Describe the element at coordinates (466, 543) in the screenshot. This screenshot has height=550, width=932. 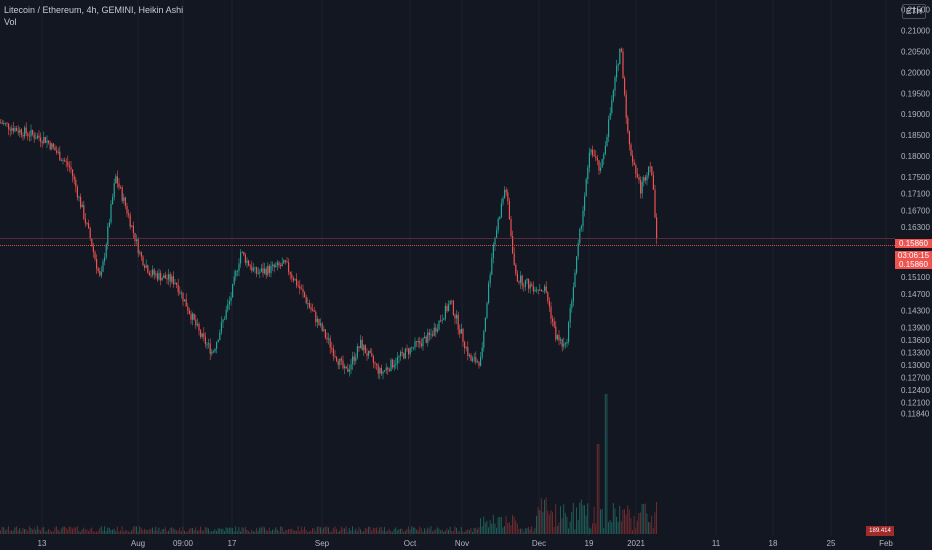
I see `time-axis: 13 Aug 09:00 17 Sep Oct Nov Dec 19 2021 11 18 25 Feb` at that location.